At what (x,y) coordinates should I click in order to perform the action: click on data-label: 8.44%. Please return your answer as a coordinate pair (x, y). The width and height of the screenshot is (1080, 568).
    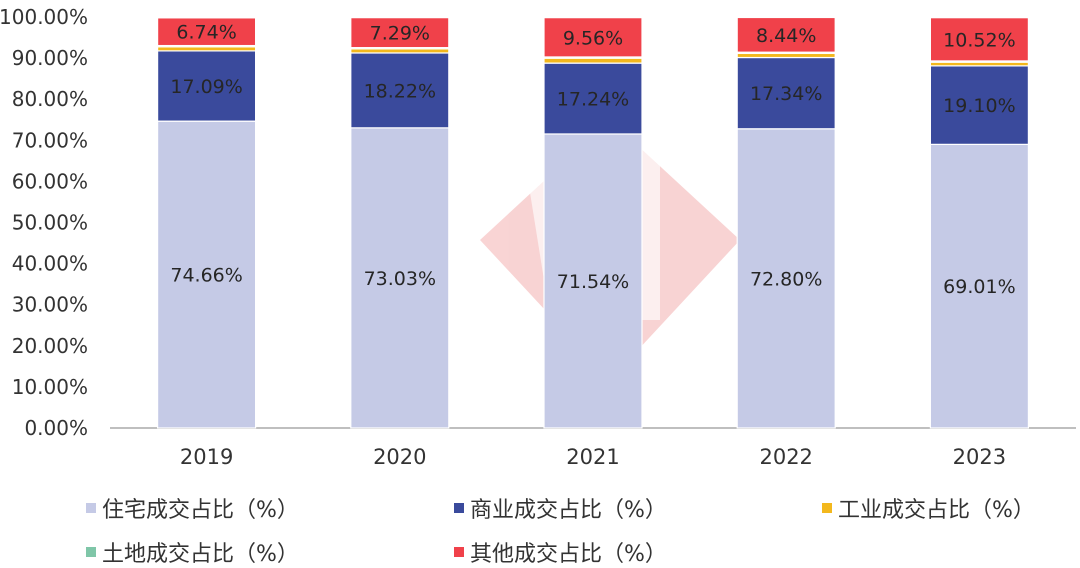
    Looking at the image, I should click on (786, 36).